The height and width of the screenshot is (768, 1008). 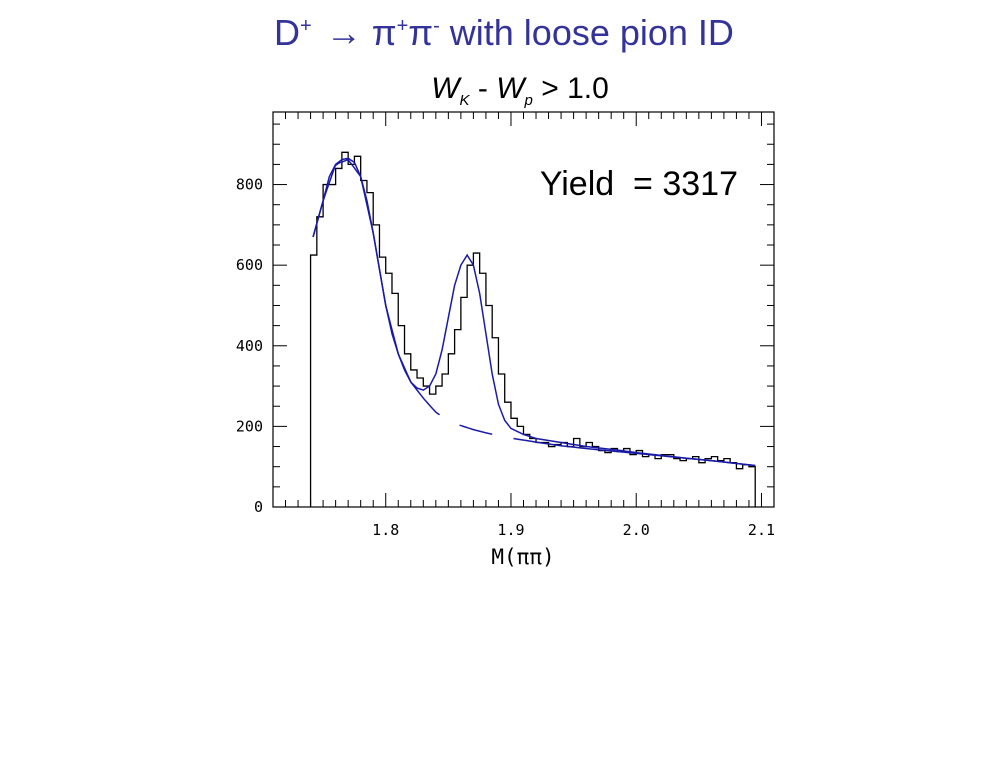 I want to click on heading-sub-p: p, so click(x=528, y=100).